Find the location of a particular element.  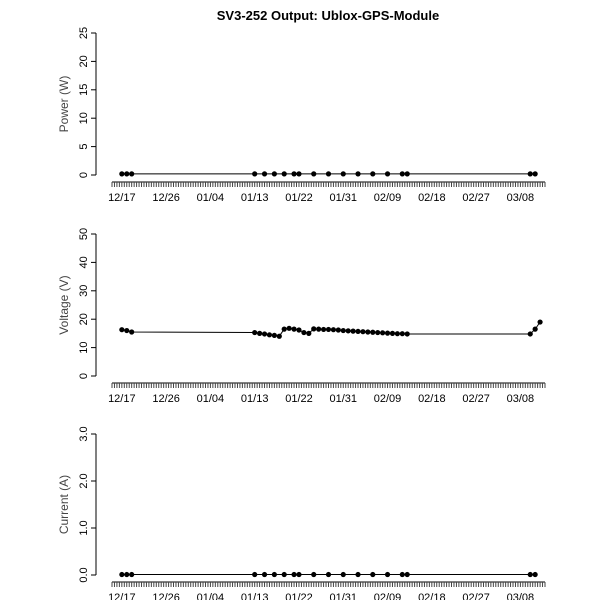

y-tick-label: 15 is located at coordinates (84, 90).